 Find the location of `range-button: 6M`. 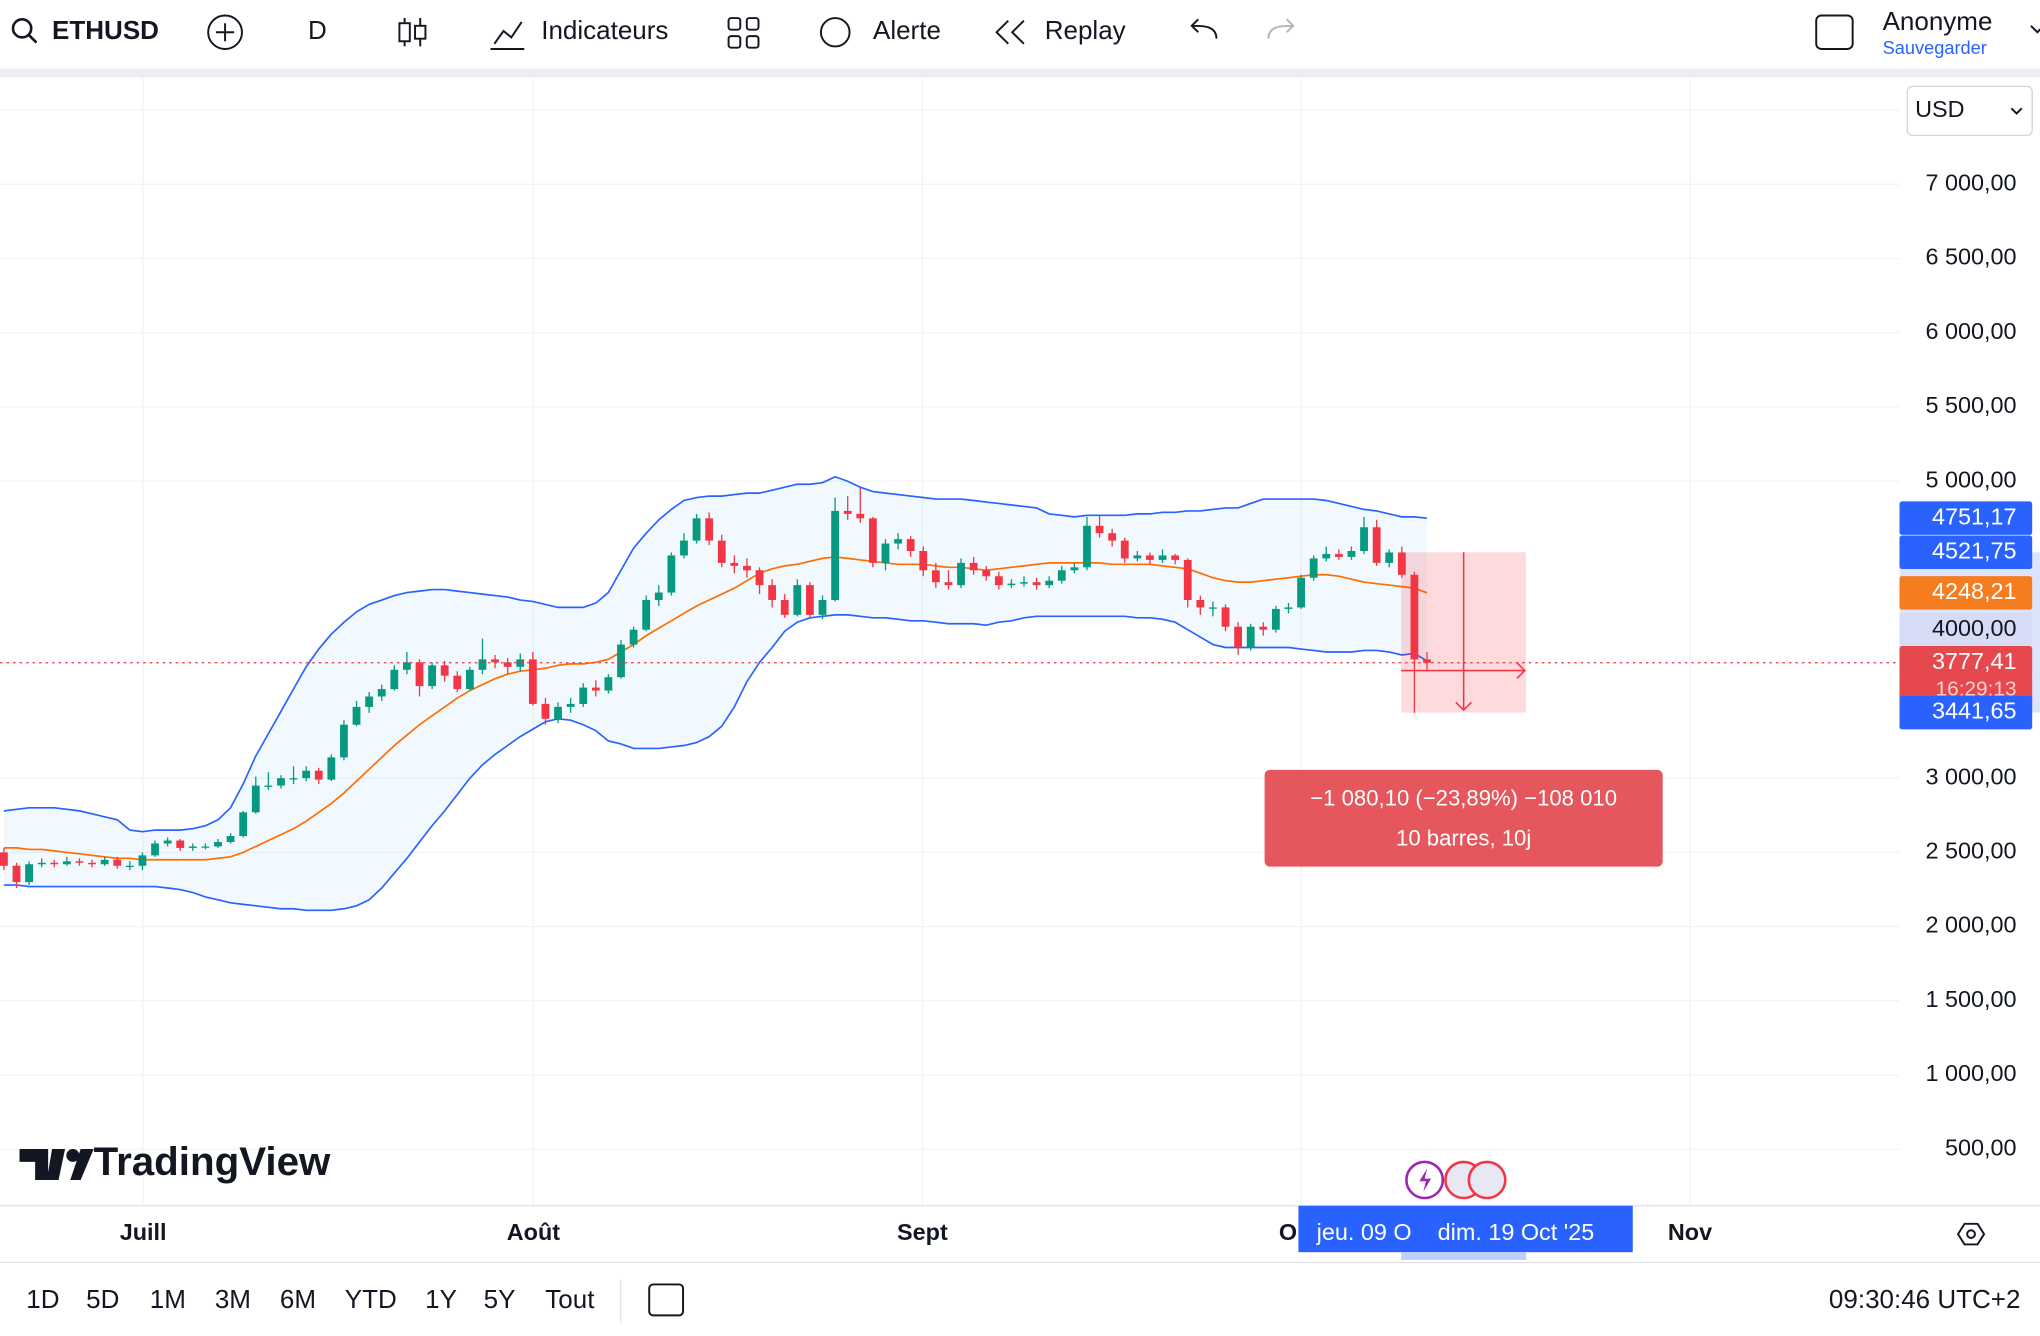

range-button: 6M is located at coordinates (298, 1300).